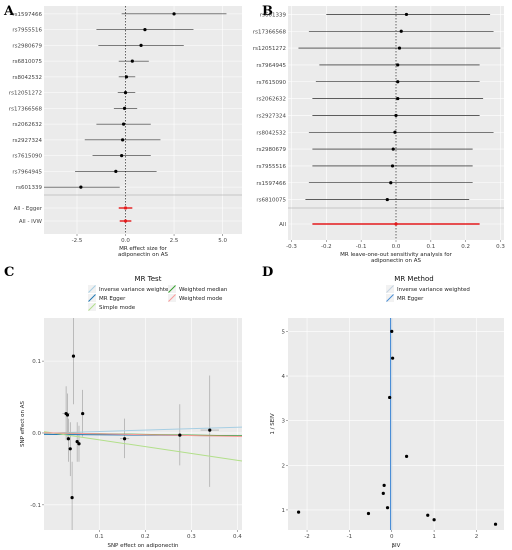 The image size is (512, 550). I want to click on panel-b-summary-label-0: All, so click(282, 225).